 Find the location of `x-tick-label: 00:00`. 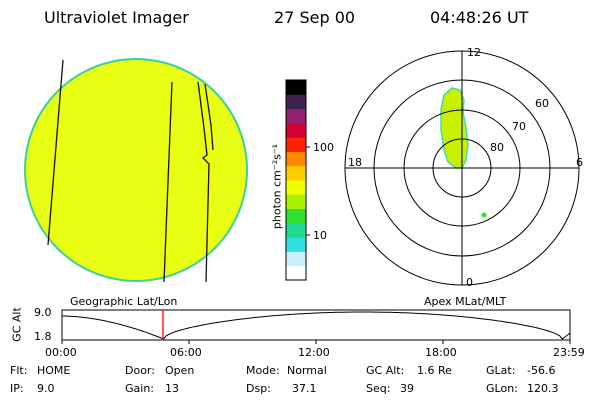

x-tick-label: 00:00 is located at coordinates (61, 352).